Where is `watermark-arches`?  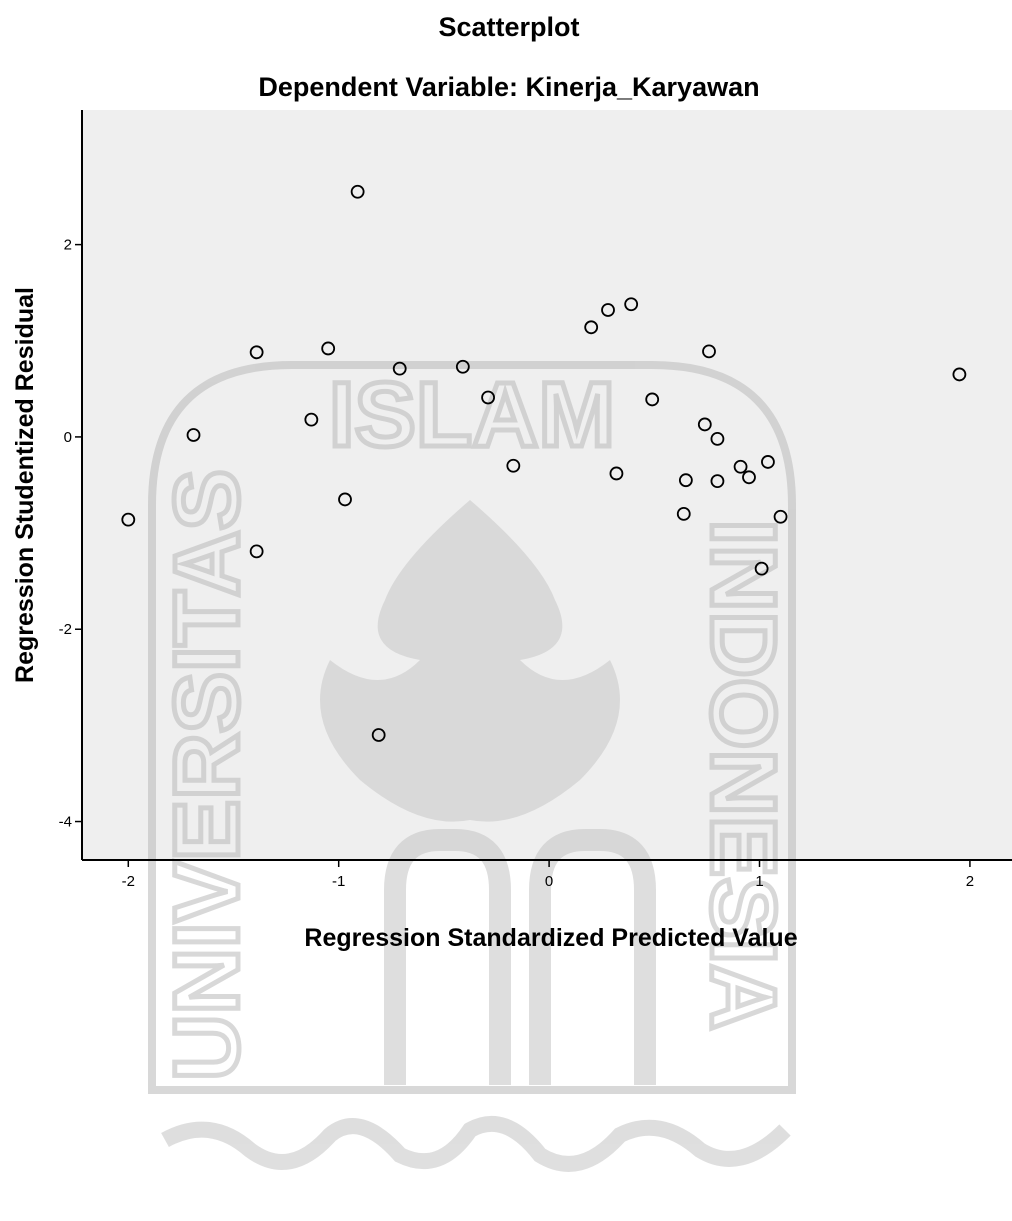
watermark-arches is located at coordinates (520, 957).